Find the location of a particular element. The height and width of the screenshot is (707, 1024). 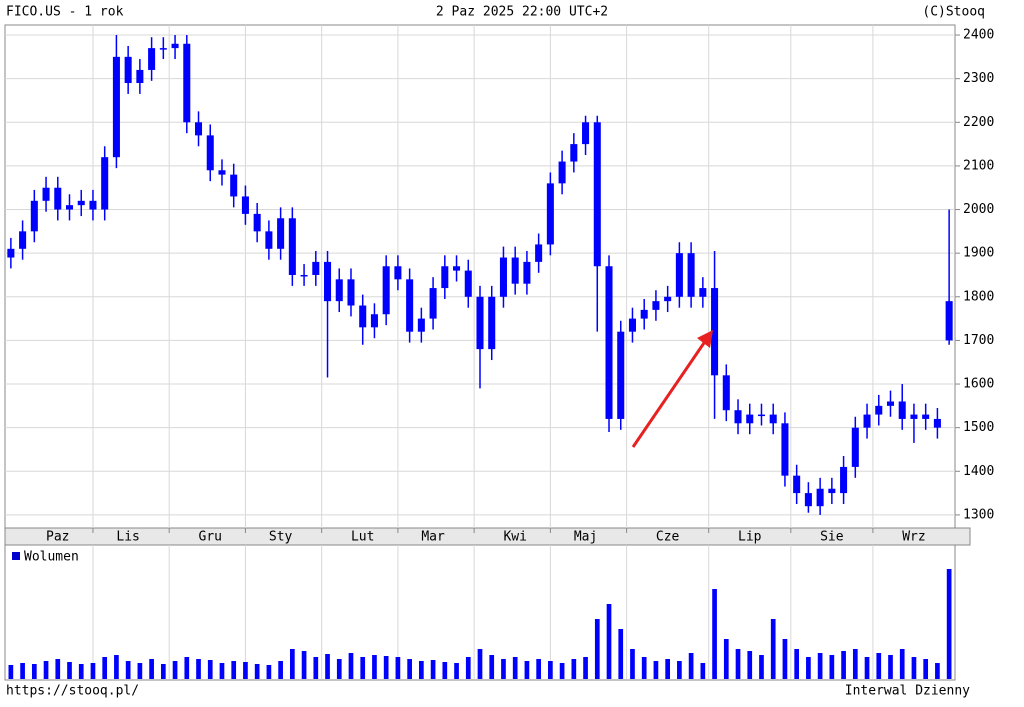

x-tick-label: Kwi is located at coordinates (514, 537).